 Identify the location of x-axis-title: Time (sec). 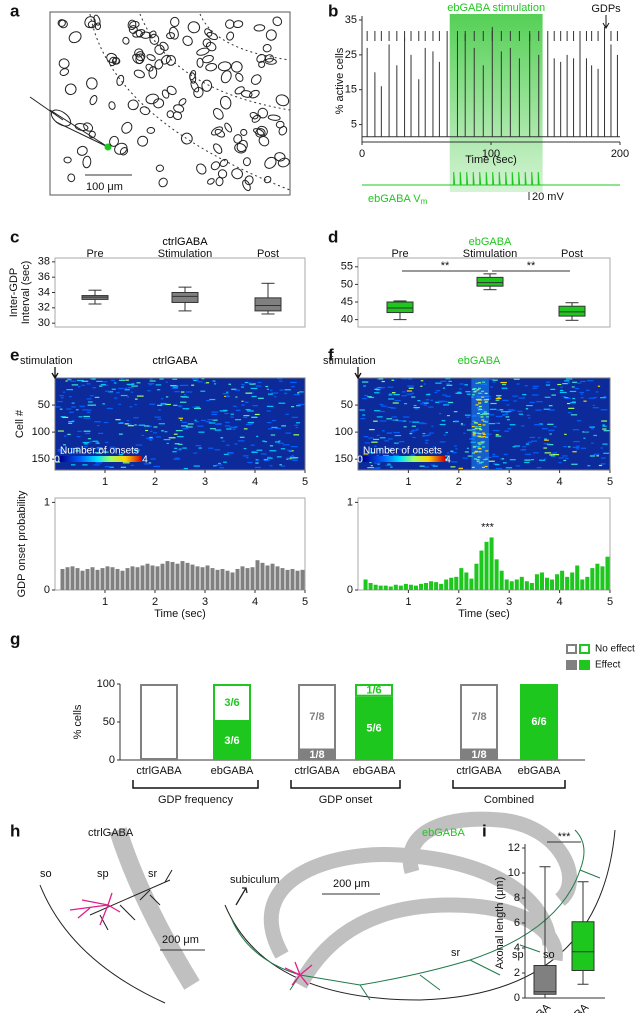
(180, 614).